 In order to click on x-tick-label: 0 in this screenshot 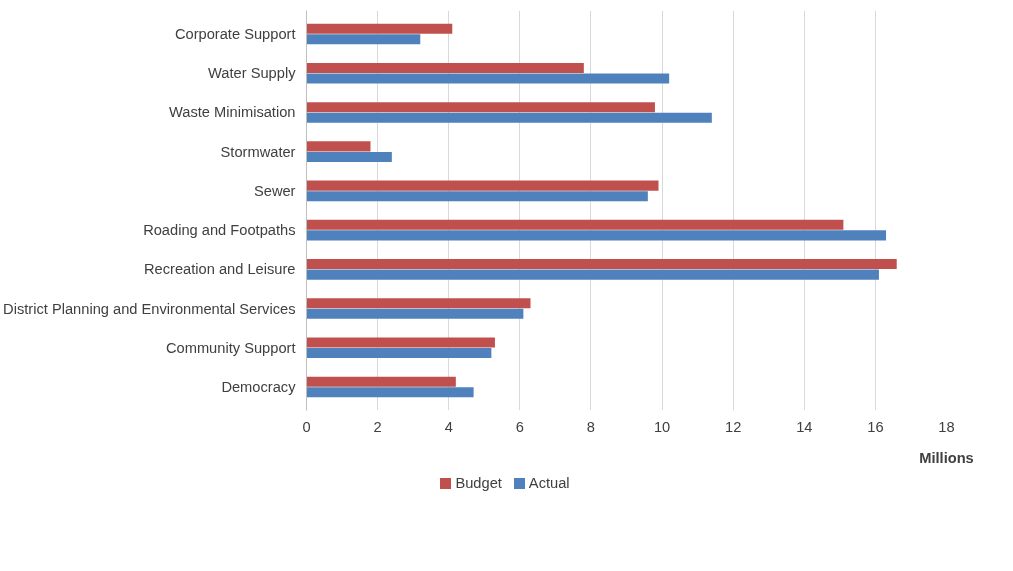, I will do `click(306, 426)`.